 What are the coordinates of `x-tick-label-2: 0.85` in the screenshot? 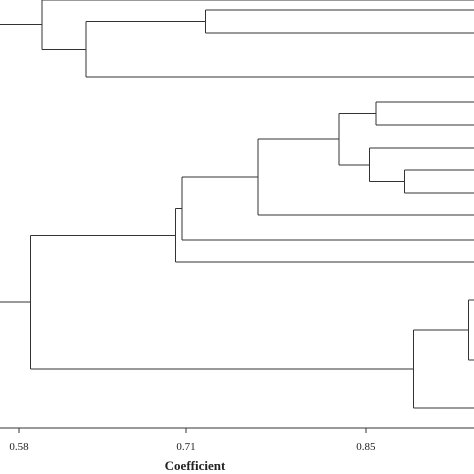 It's located at (366, 447).